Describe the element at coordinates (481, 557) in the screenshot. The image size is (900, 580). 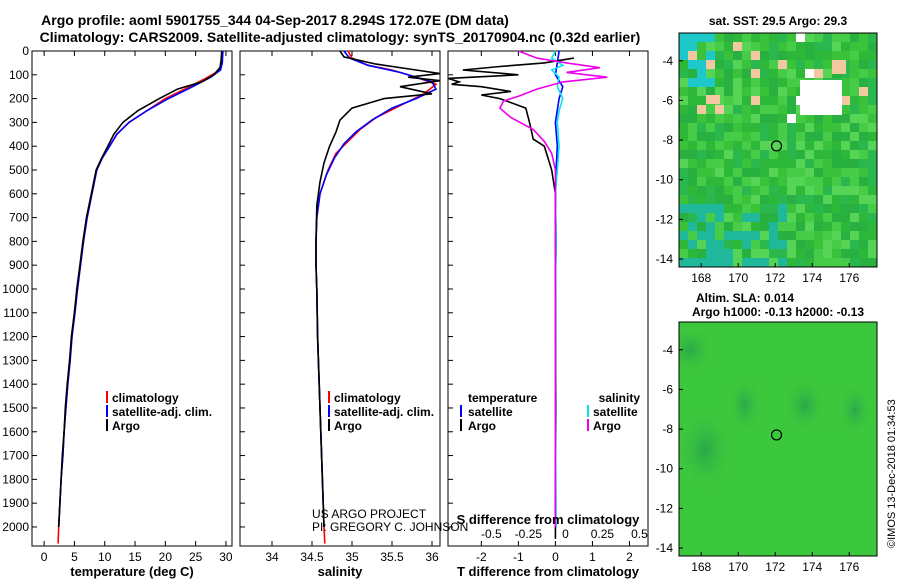
I see `x-tick-label: -2` at that location.